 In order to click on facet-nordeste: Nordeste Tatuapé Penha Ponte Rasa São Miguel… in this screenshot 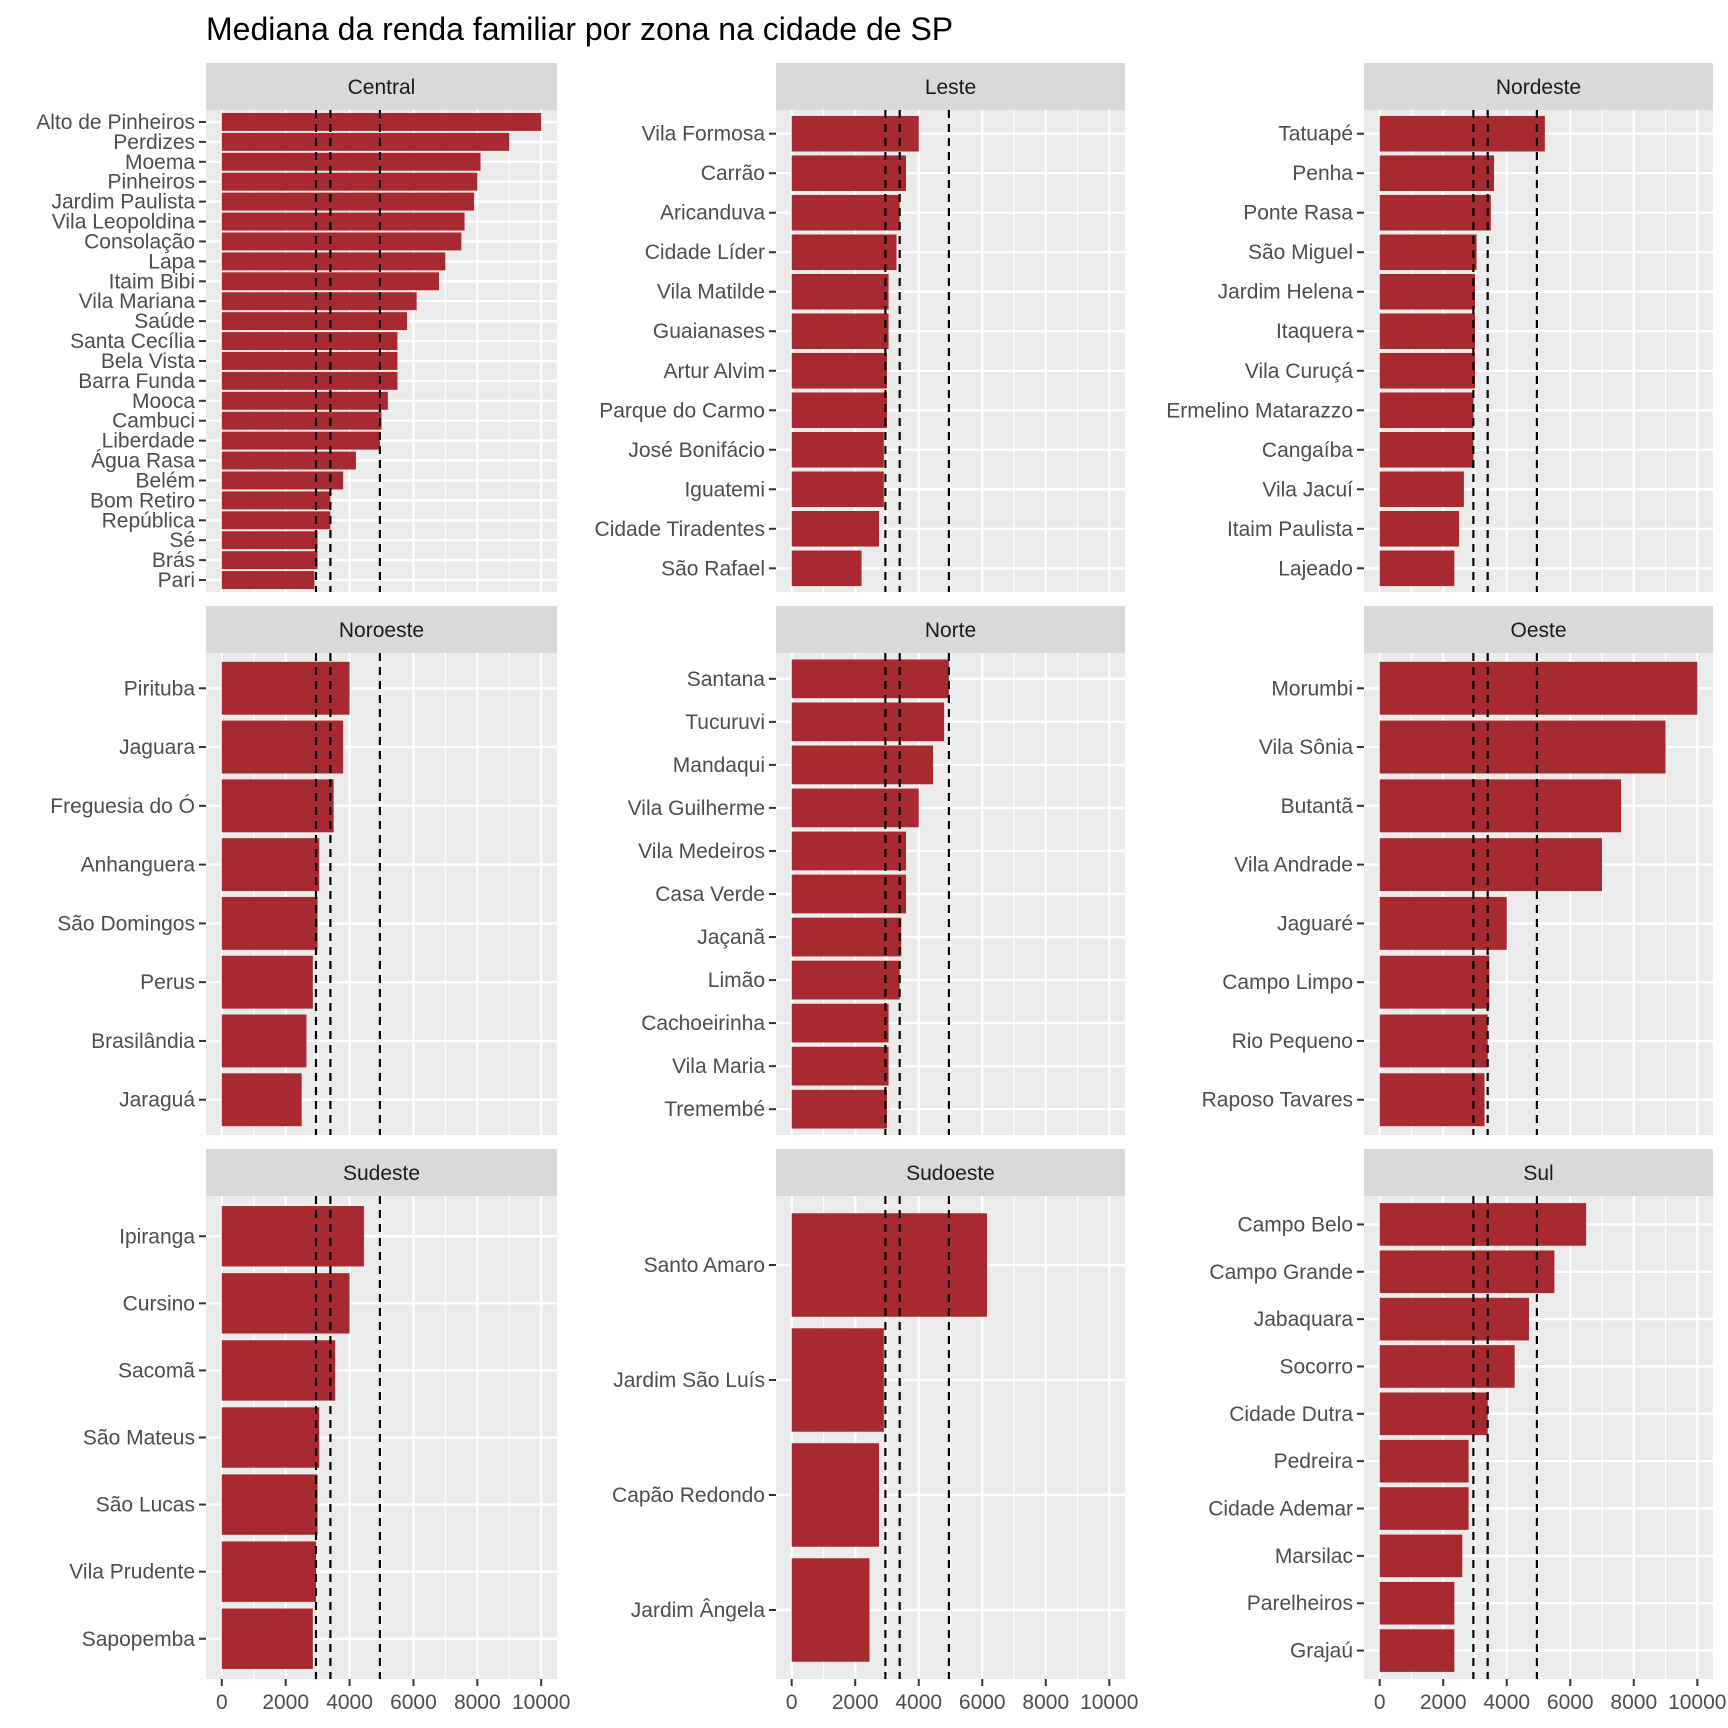, I will do `click(1439, 327)`.